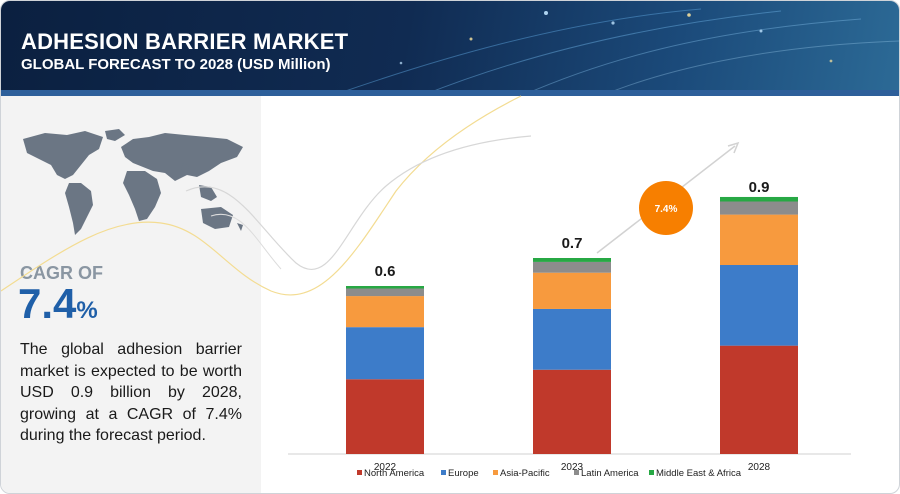 This screenshot has height=494, width=900. Describe the element at coordinates (450, 93) in the screenshot. I see `header-accent-bar` at that location.